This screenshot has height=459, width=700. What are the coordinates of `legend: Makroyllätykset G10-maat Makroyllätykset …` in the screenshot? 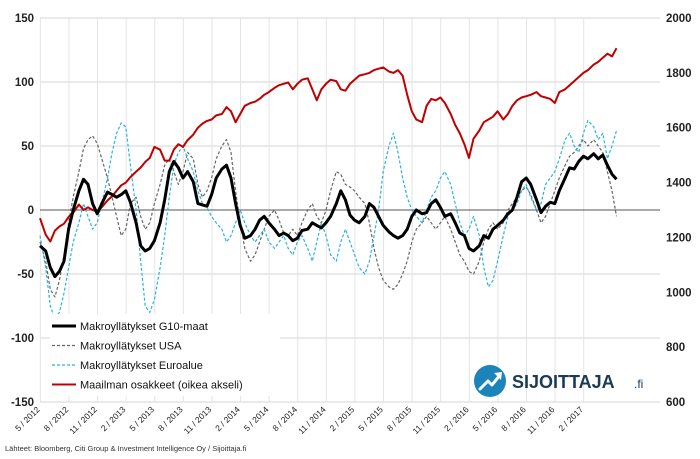 It's located at (165, 355).